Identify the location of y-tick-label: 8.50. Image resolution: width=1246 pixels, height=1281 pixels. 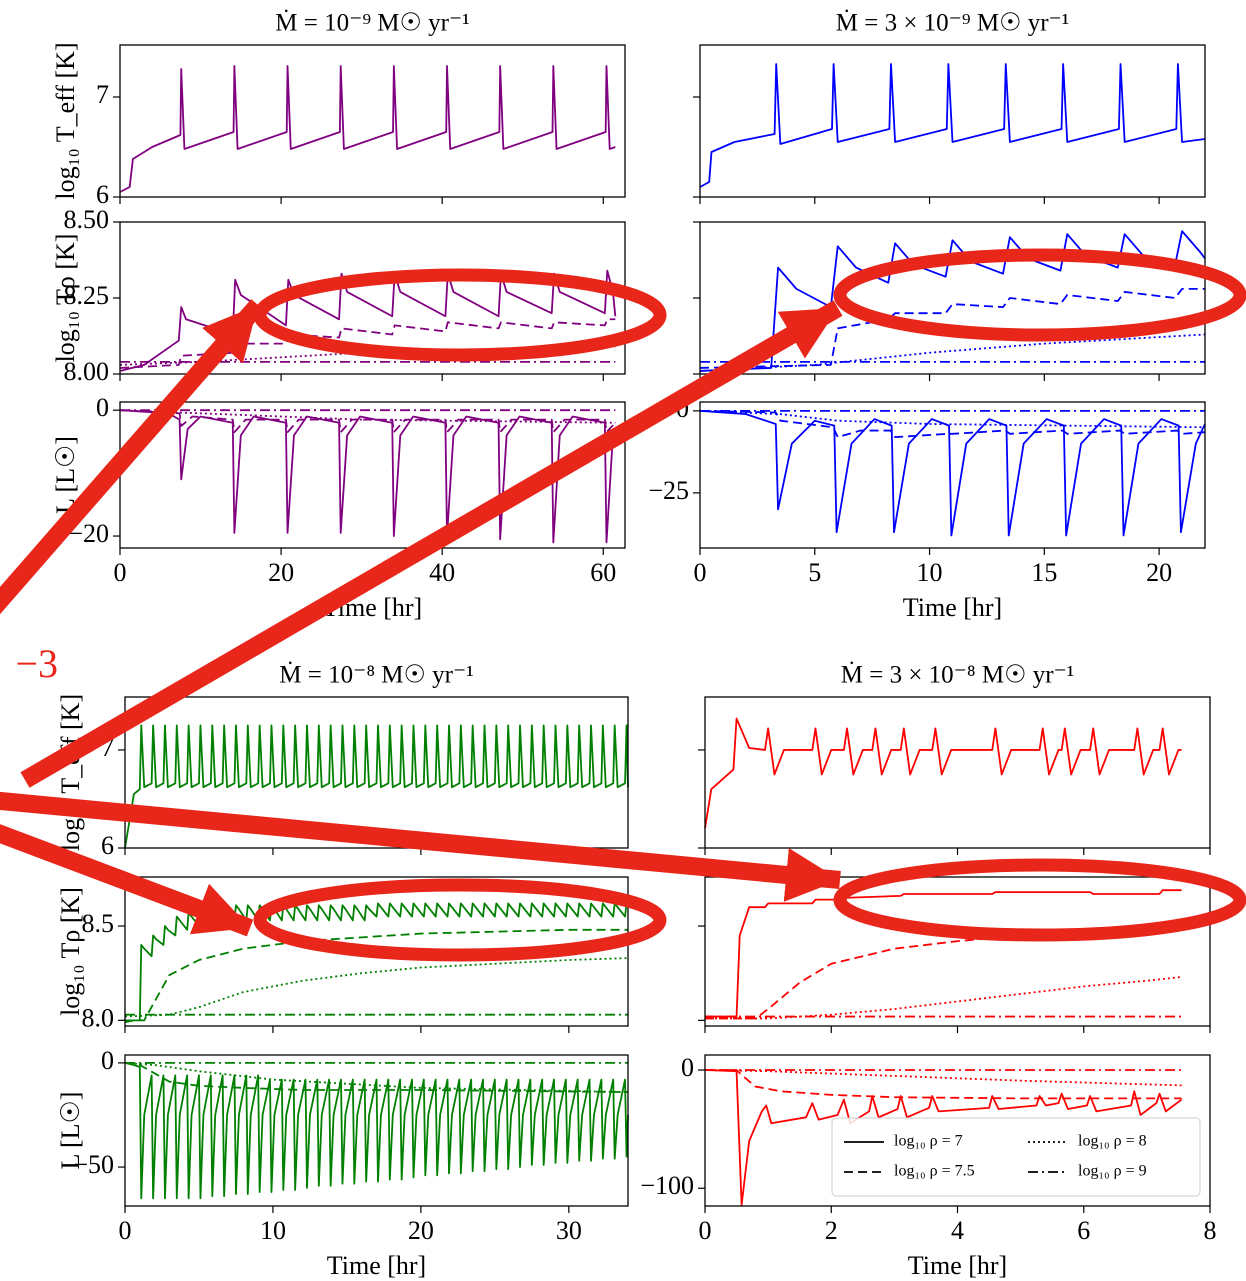
(87, 219).